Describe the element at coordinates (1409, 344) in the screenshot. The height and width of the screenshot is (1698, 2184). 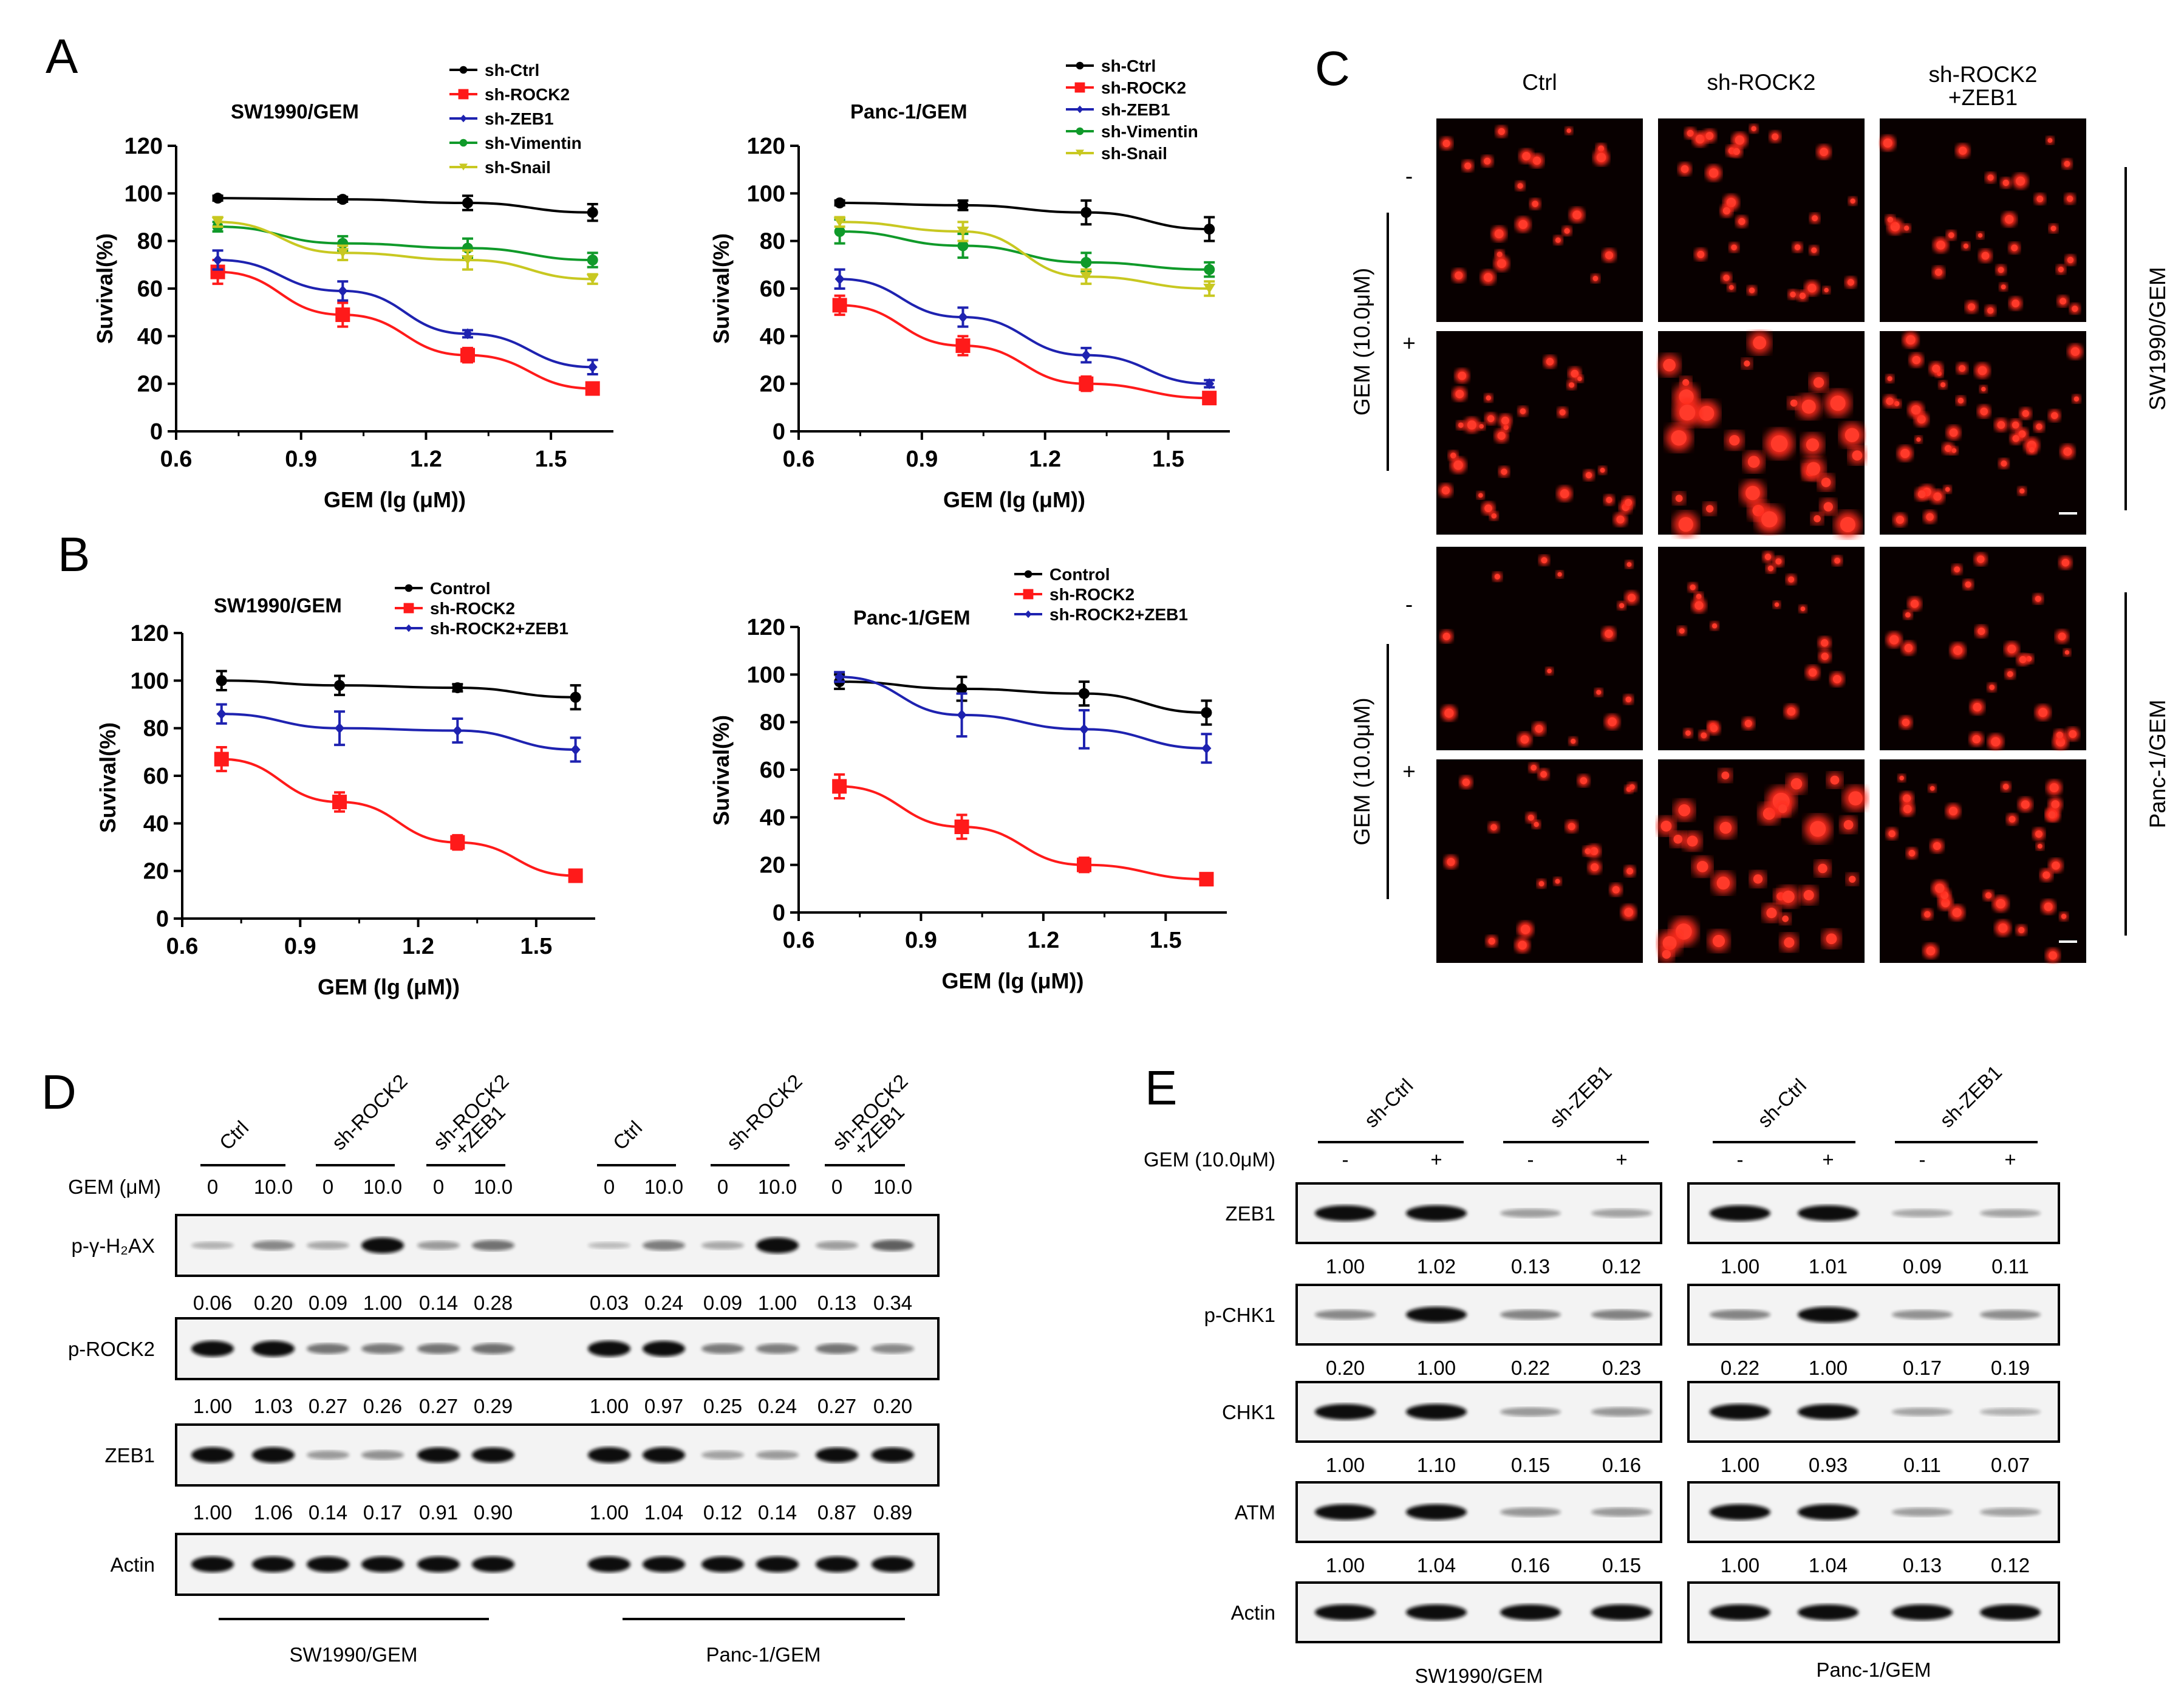
I see `plus-sign: +` at that location.